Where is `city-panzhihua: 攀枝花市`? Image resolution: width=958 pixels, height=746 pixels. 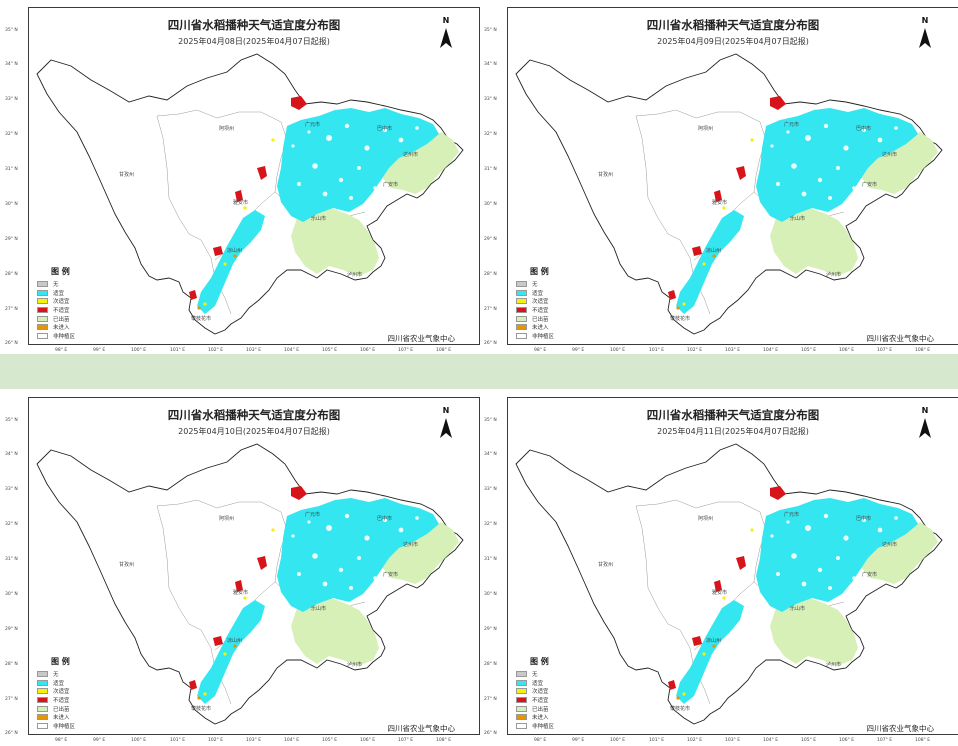
city-panzhihua: 攀枝花市 is located at coordinates (680, 318).